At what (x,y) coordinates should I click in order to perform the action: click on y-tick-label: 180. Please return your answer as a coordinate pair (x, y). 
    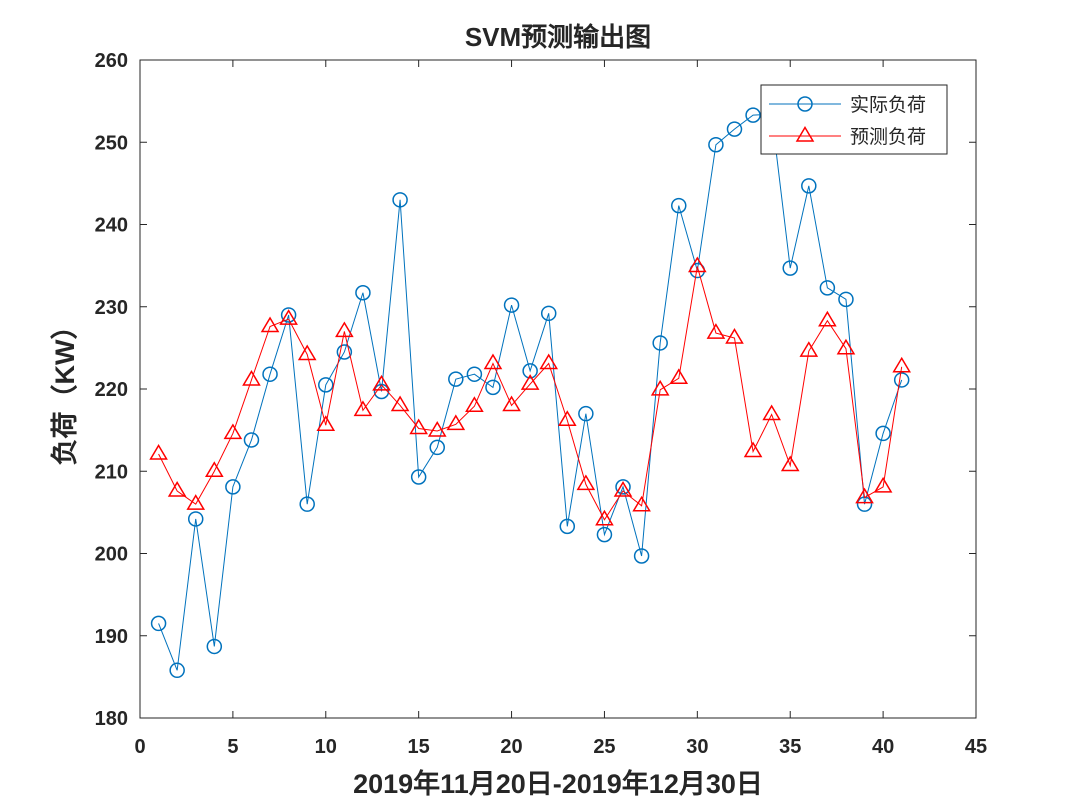
    Looking at the image, I should click on (111, 719).